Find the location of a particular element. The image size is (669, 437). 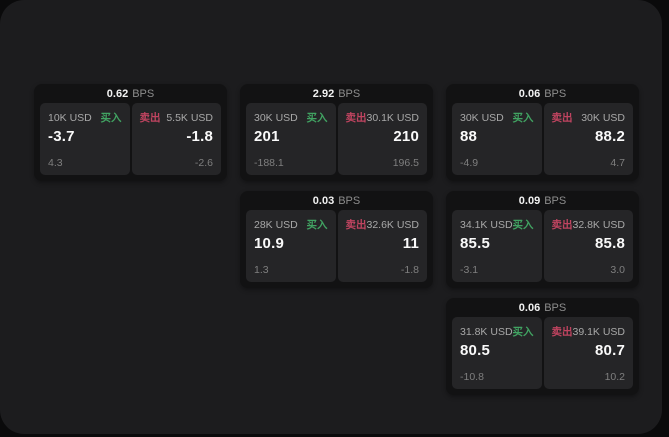

sell-tile: 卖出 32.6K USD 11 -1.8 is located at coordinates (382, 246).